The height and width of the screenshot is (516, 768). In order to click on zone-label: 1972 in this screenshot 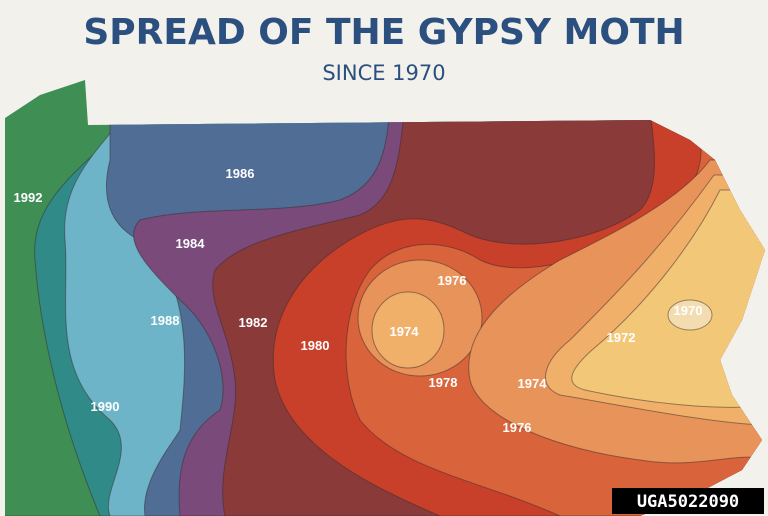, I will do `click(621, 337)`.